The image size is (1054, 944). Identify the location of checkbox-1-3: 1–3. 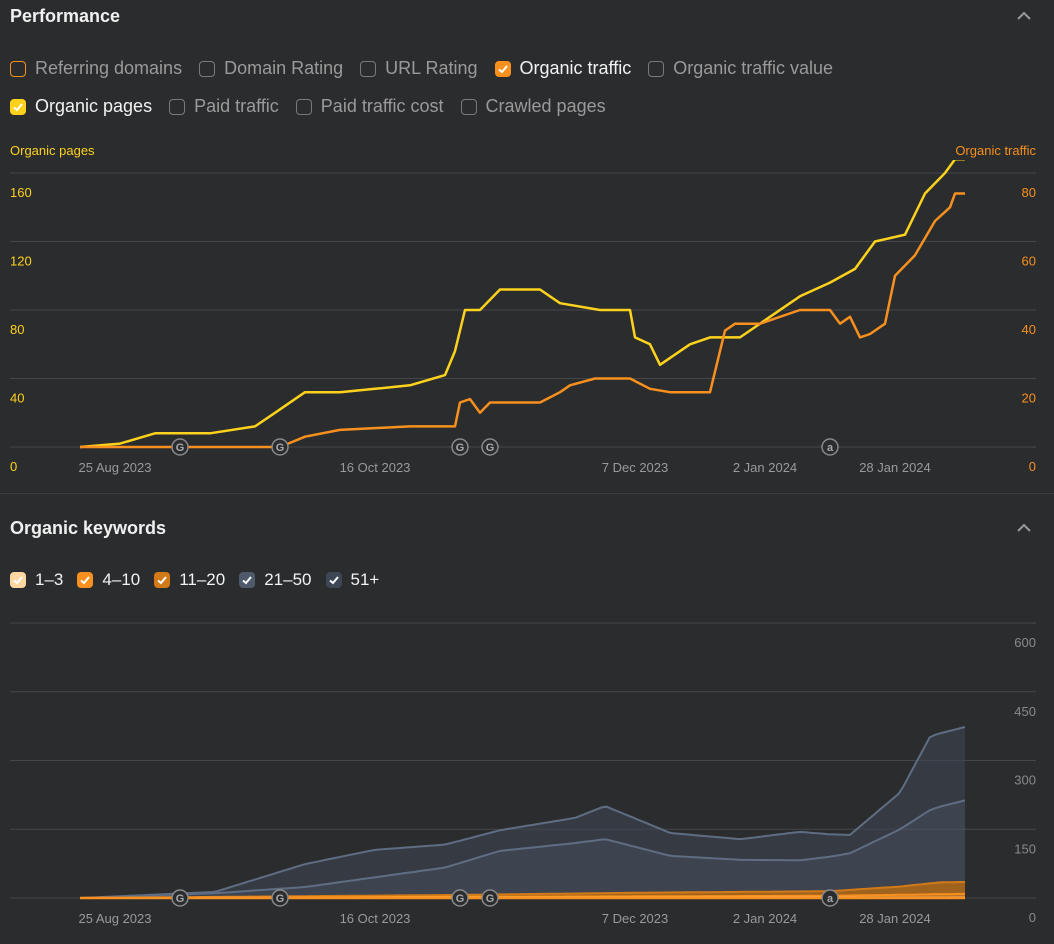
(36, 580).